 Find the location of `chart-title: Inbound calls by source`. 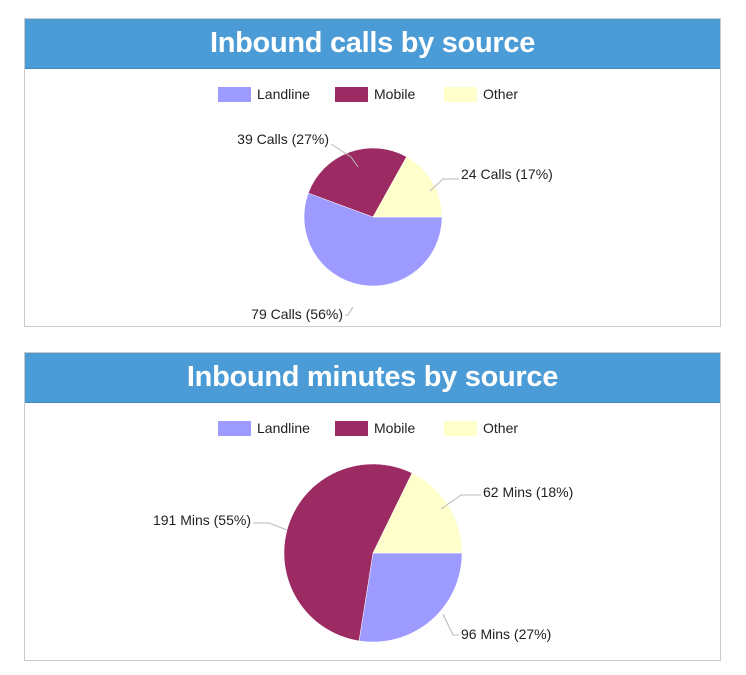

chart-title: Inbound calls by source is located at coordinates (372, 44).